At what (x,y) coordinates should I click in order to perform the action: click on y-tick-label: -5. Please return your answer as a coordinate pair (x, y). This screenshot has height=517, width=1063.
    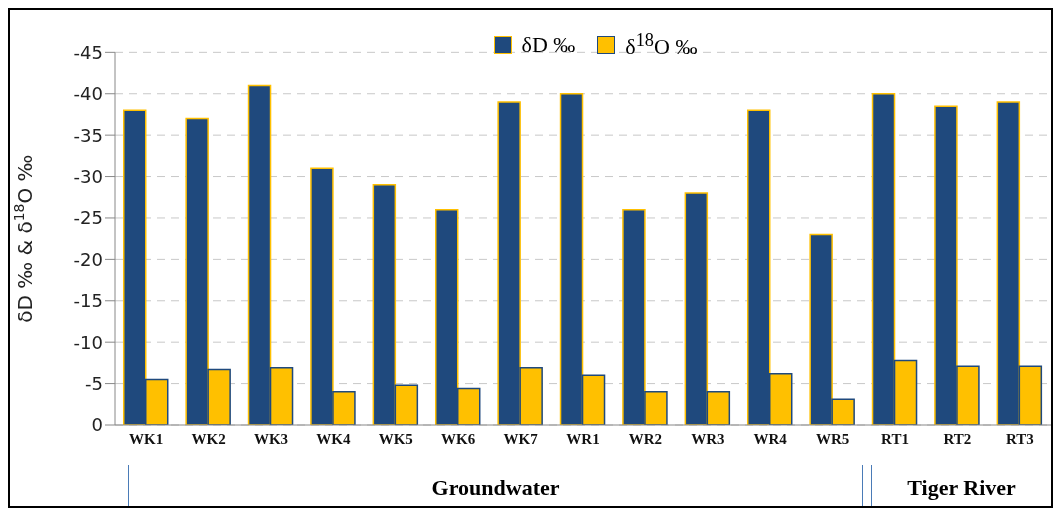
    Looking at the image, I should click on (94, 383).